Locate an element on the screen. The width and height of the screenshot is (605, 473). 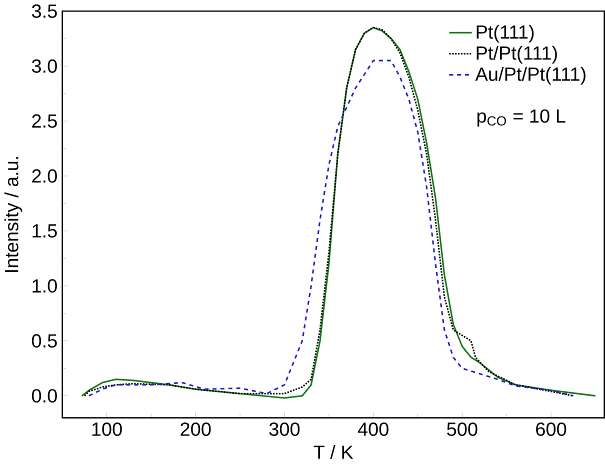
y-tick-label: 3.0 is located at coordinates (44, 66).